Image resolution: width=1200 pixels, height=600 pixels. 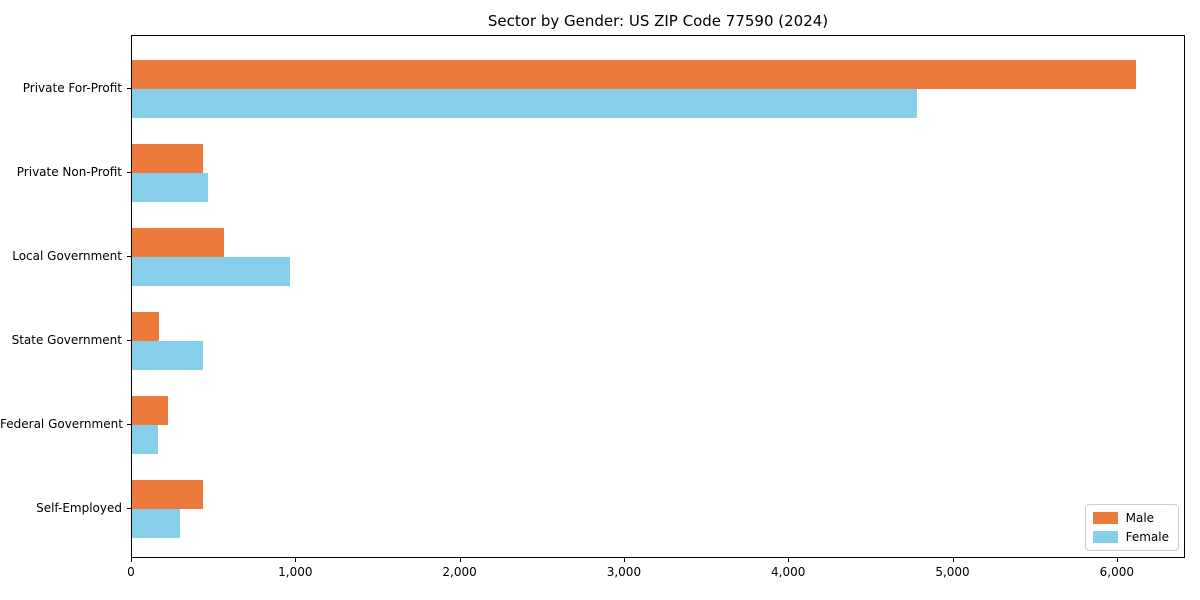 What do you see at coordinates (61, 424) in the screenshot?
I see `y-tick-label: Federal Government` at bounding box center [61, 424].